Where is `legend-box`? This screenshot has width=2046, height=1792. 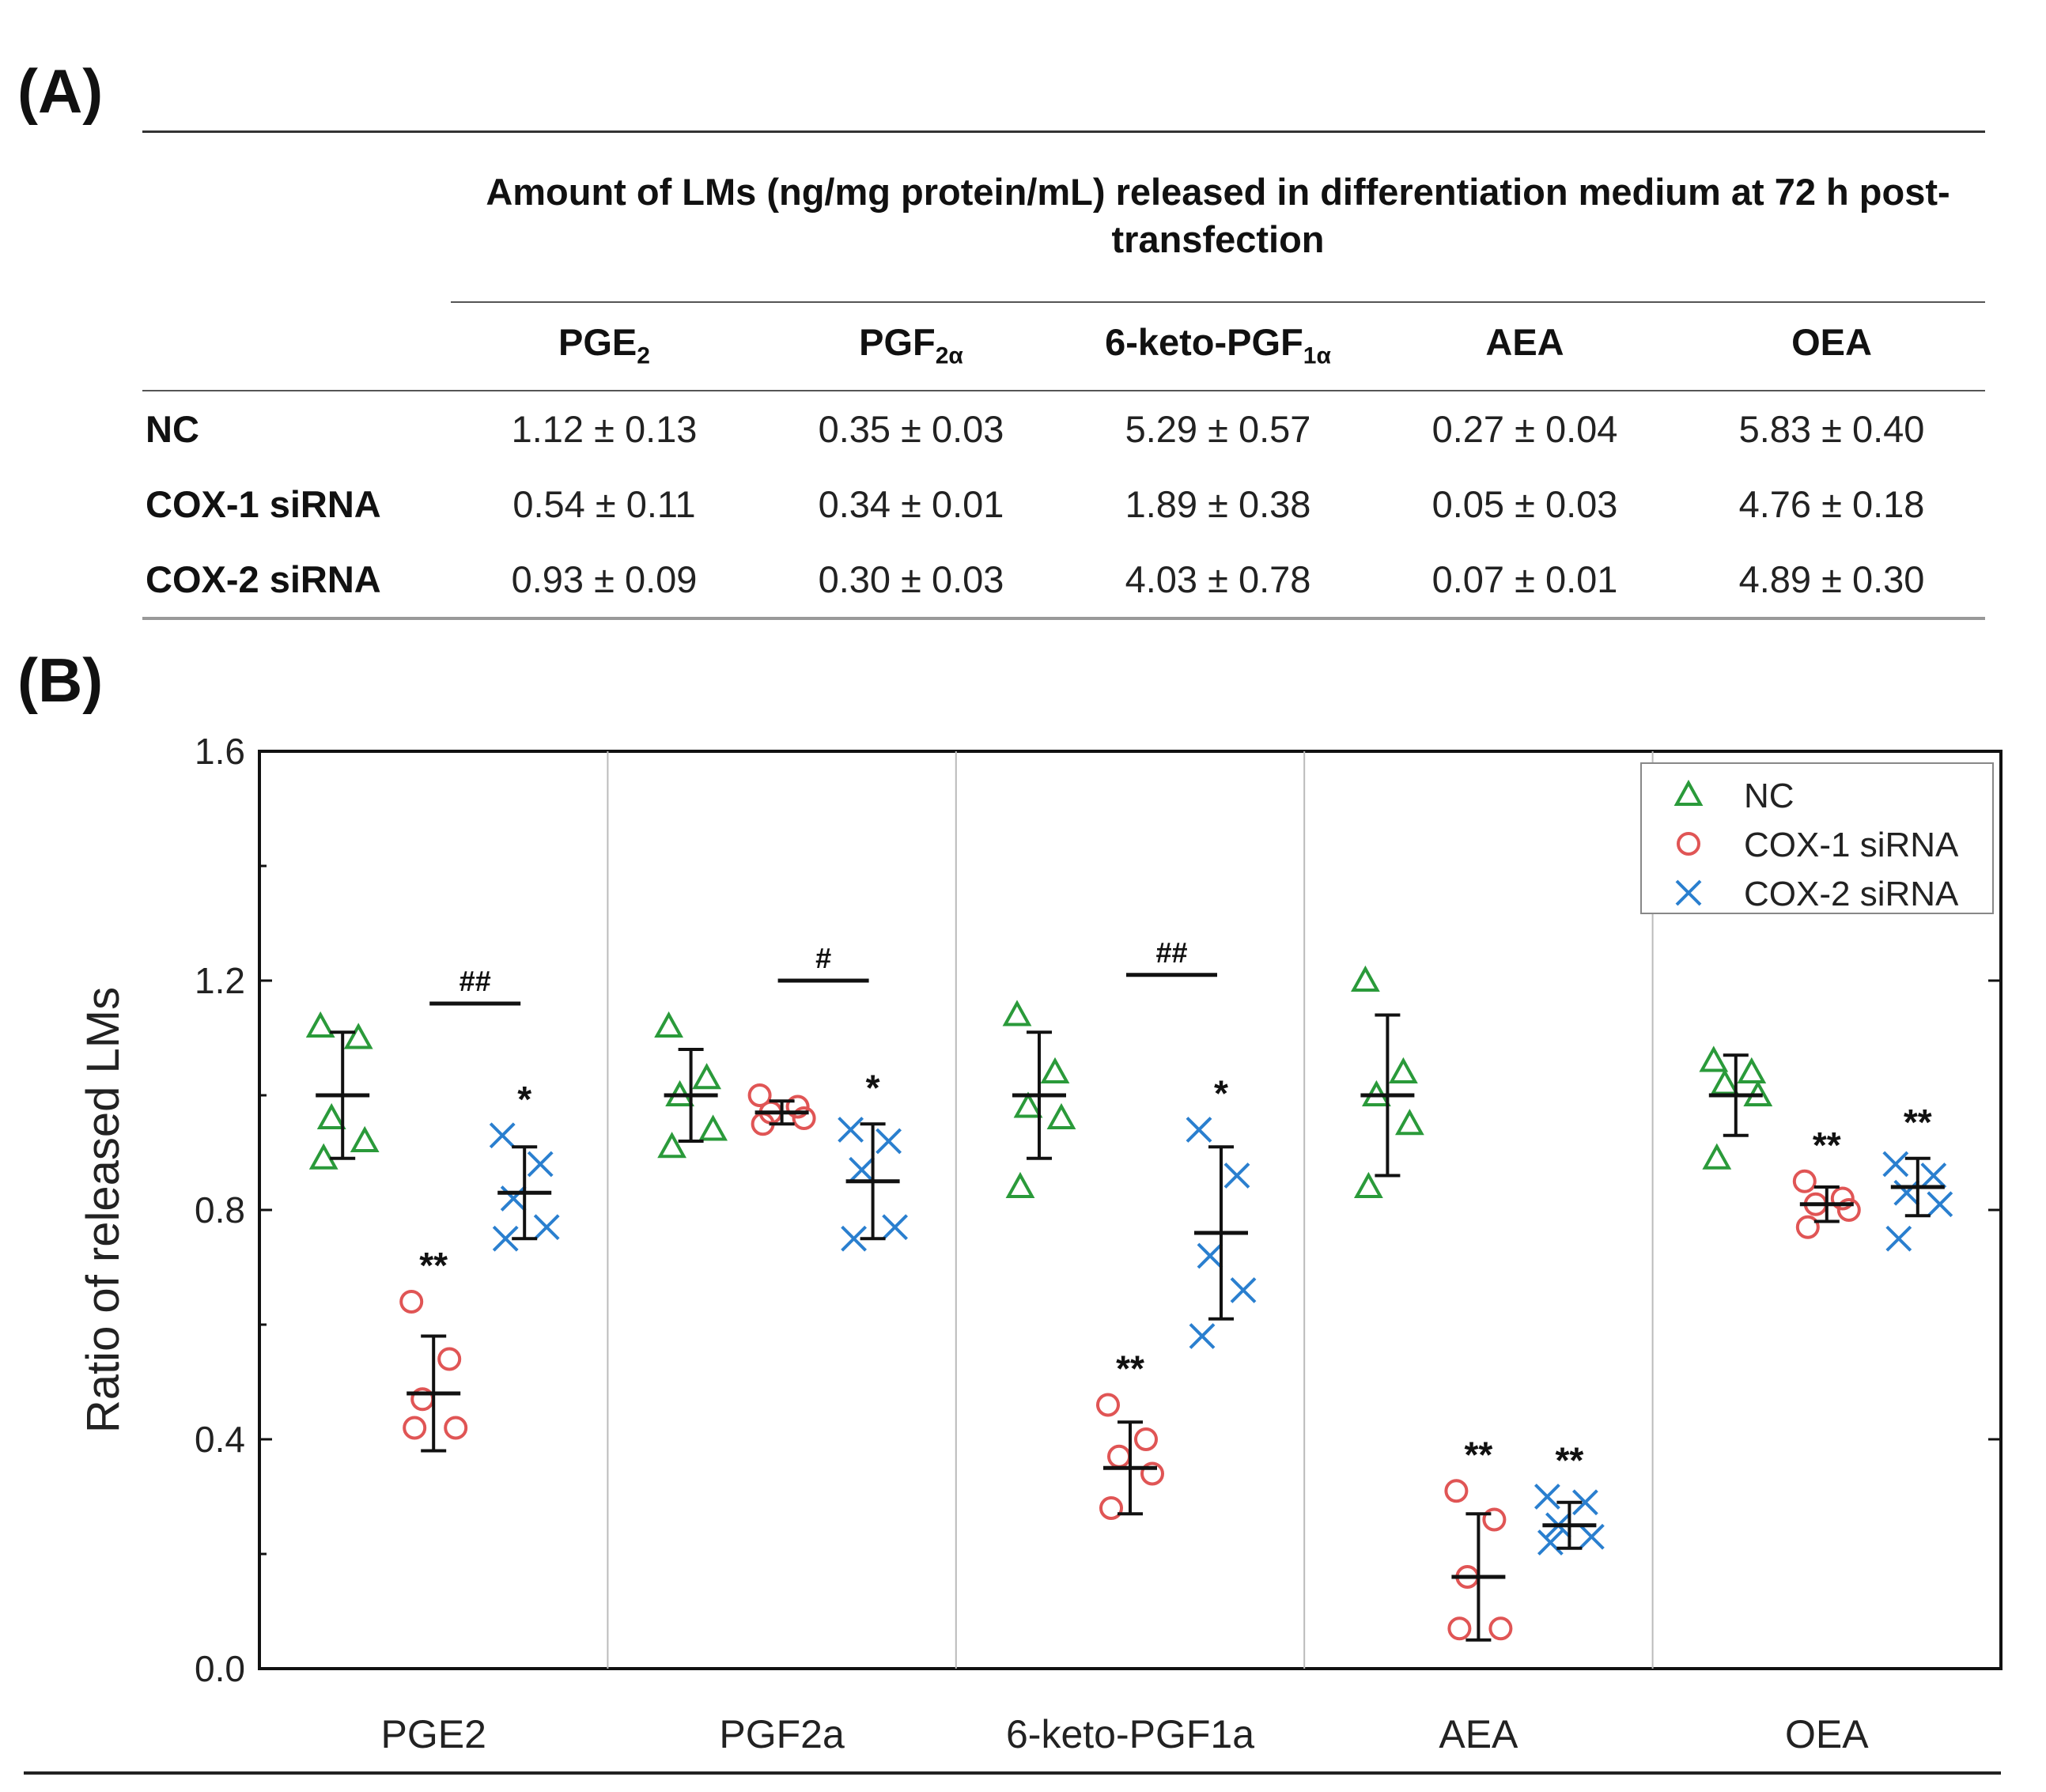
legend-box is located at coordinates (1817, 838).